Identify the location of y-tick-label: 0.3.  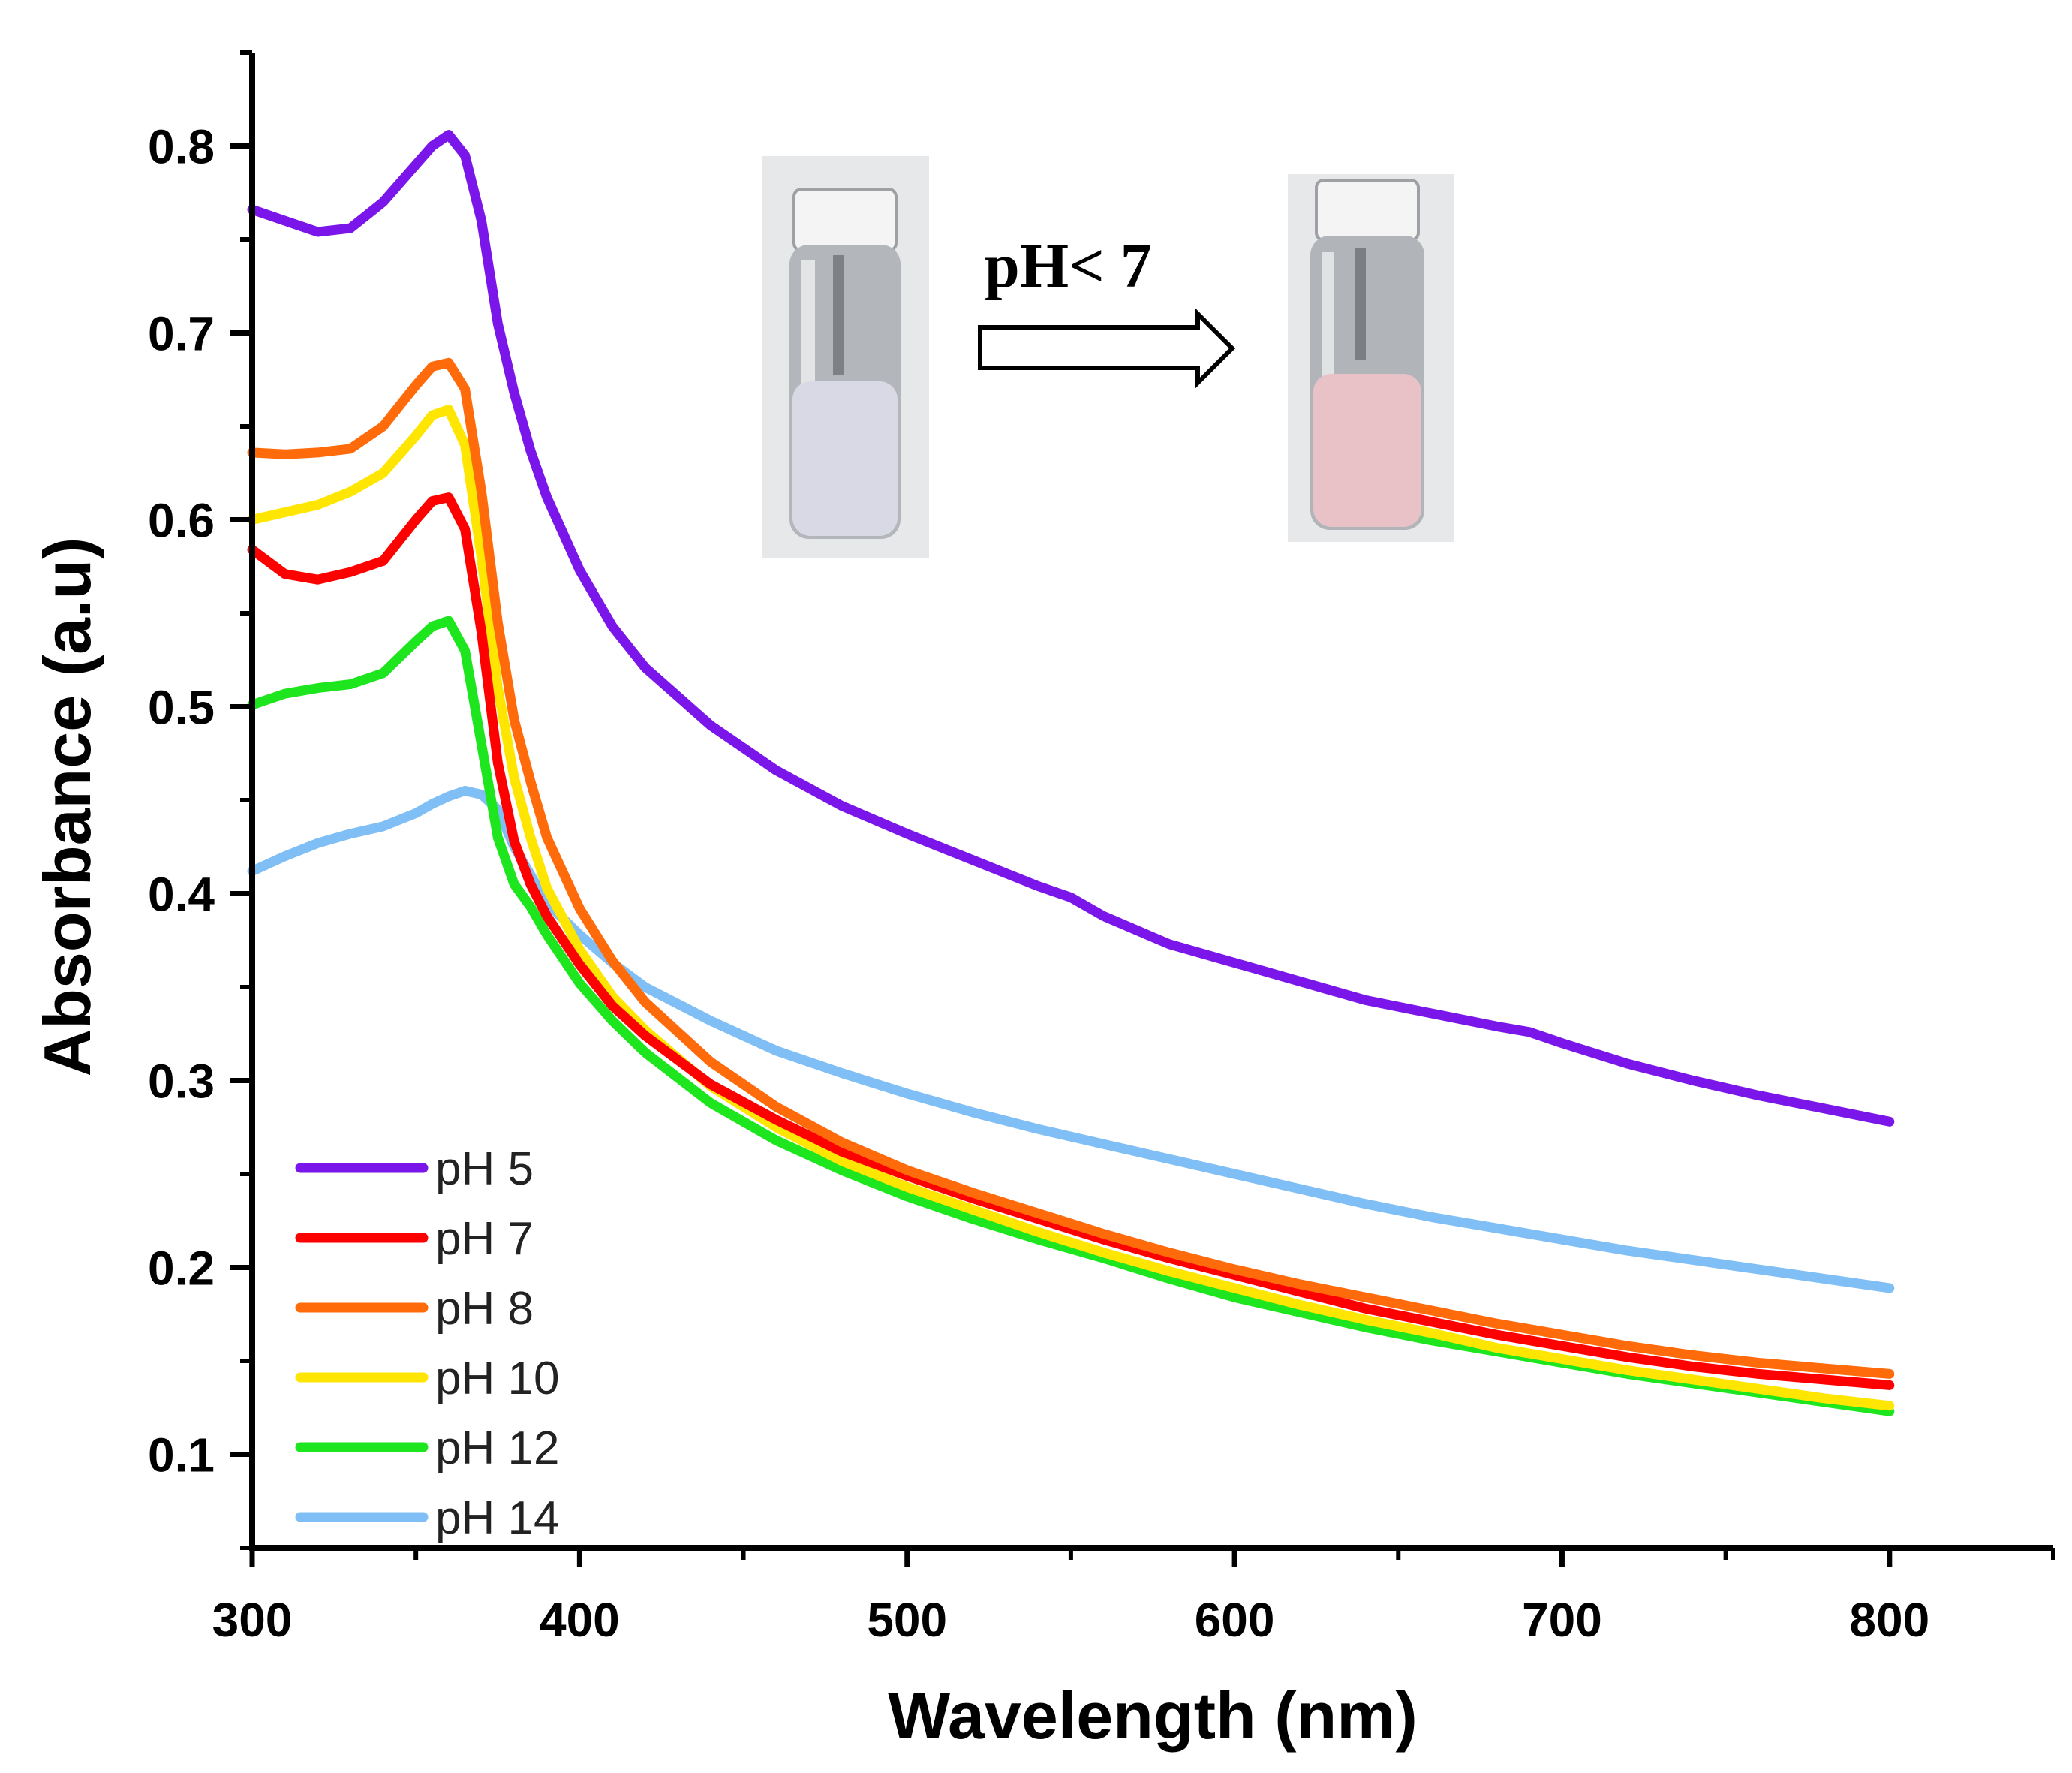
(182, 1082).